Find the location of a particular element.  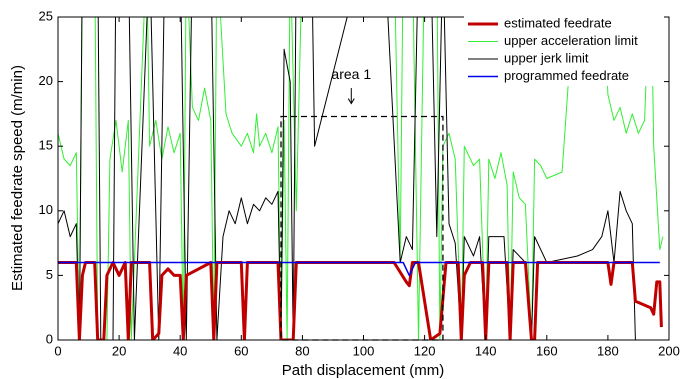

x-tick-label: 180 is located at coordinates (608, 350).